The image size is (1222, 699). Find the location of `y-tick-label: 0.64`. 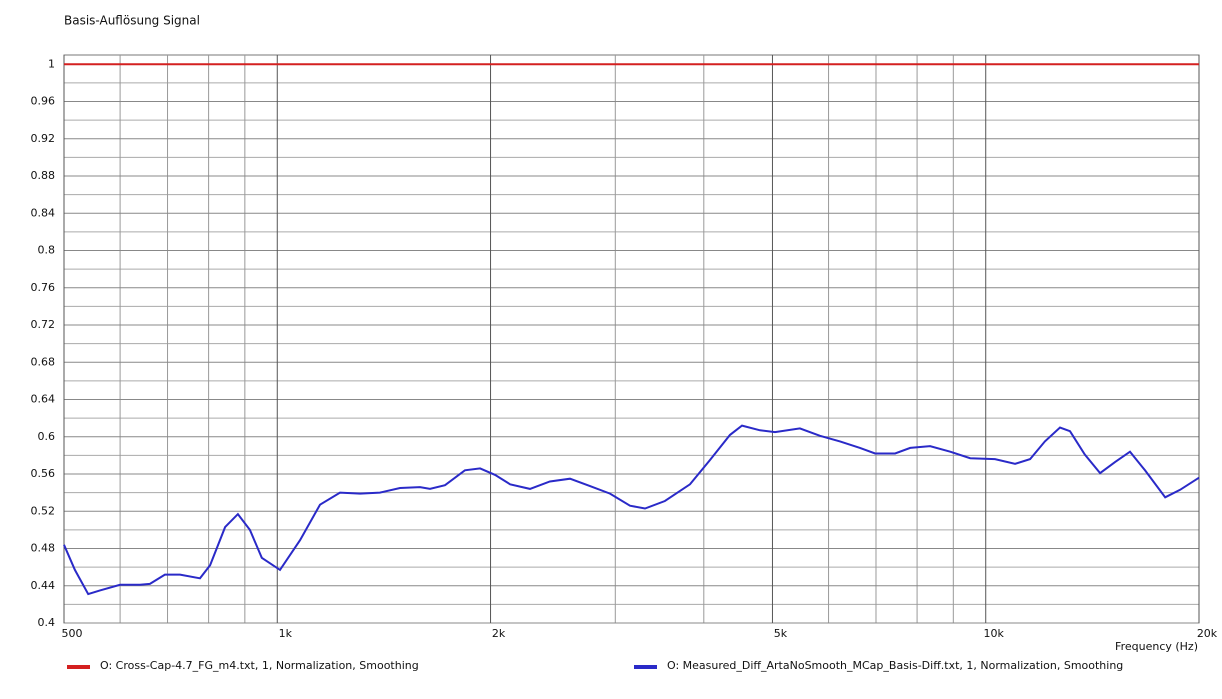

y-tick-label: 0.64 is located at coordinates (43, 399).